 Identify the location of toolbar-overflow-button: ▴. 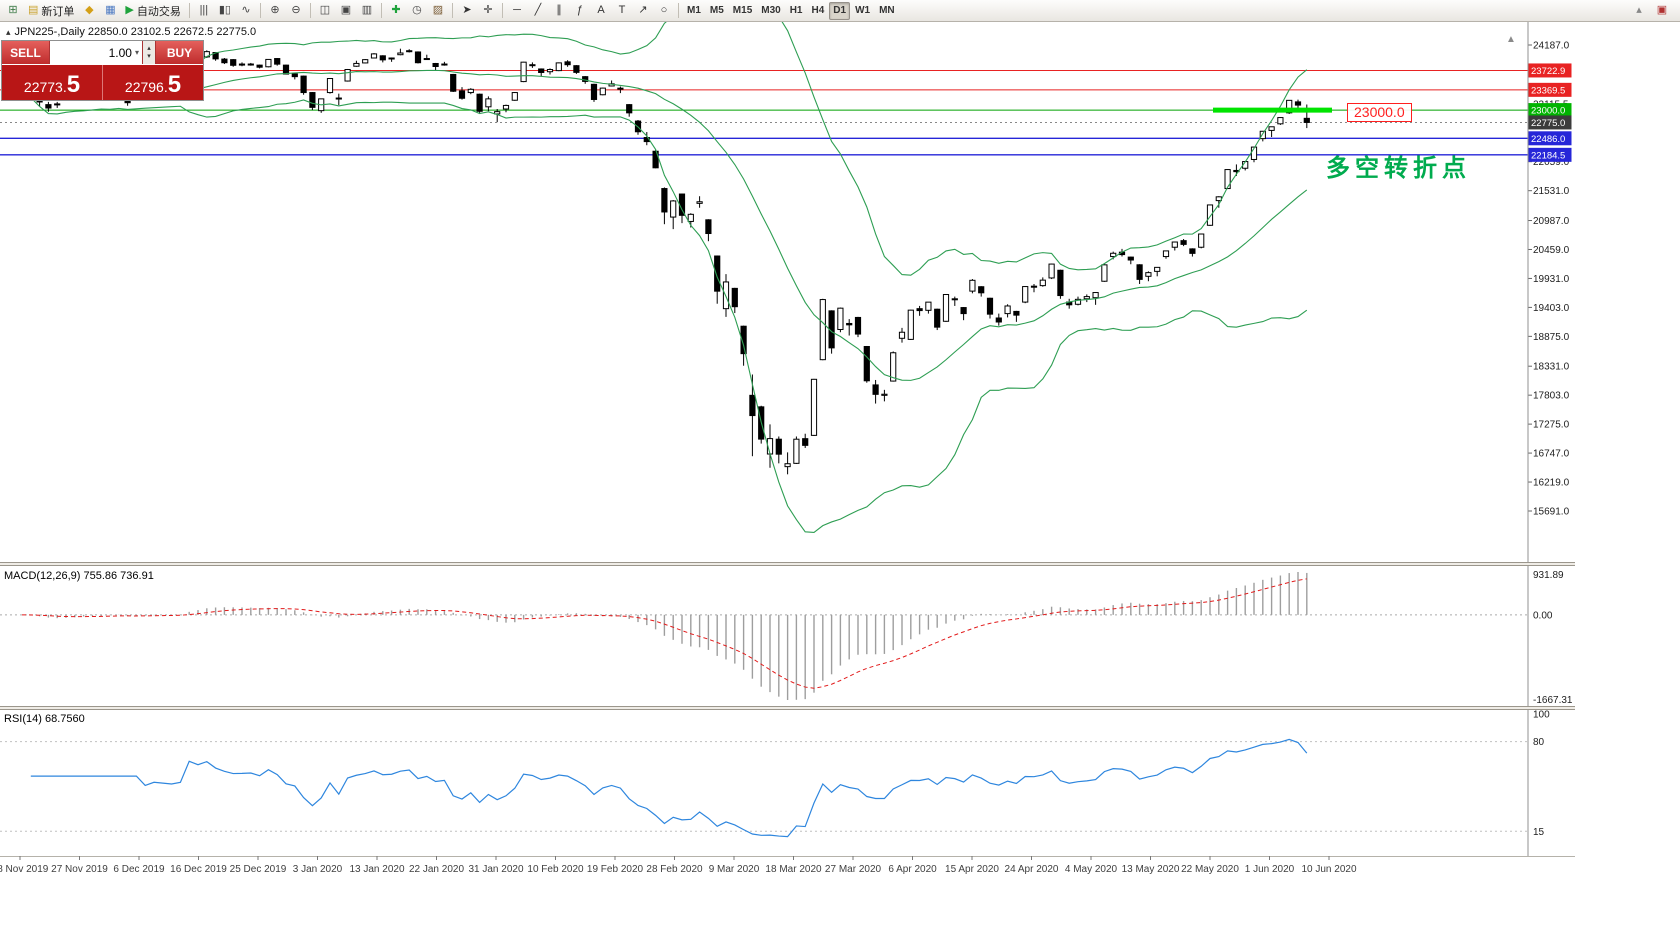
(1639, 11).